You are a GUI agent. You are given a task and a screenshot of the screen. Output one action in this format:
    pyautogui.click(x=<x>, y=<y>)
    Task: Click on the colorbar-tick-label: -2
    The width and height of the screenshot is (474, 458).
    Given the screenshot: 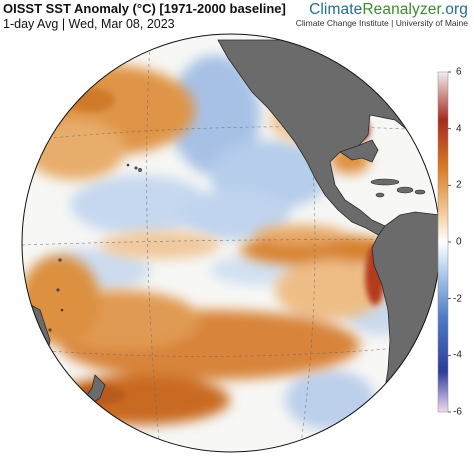 What is the action you would take?
    pyautogui.click(x=457, y=299)
    